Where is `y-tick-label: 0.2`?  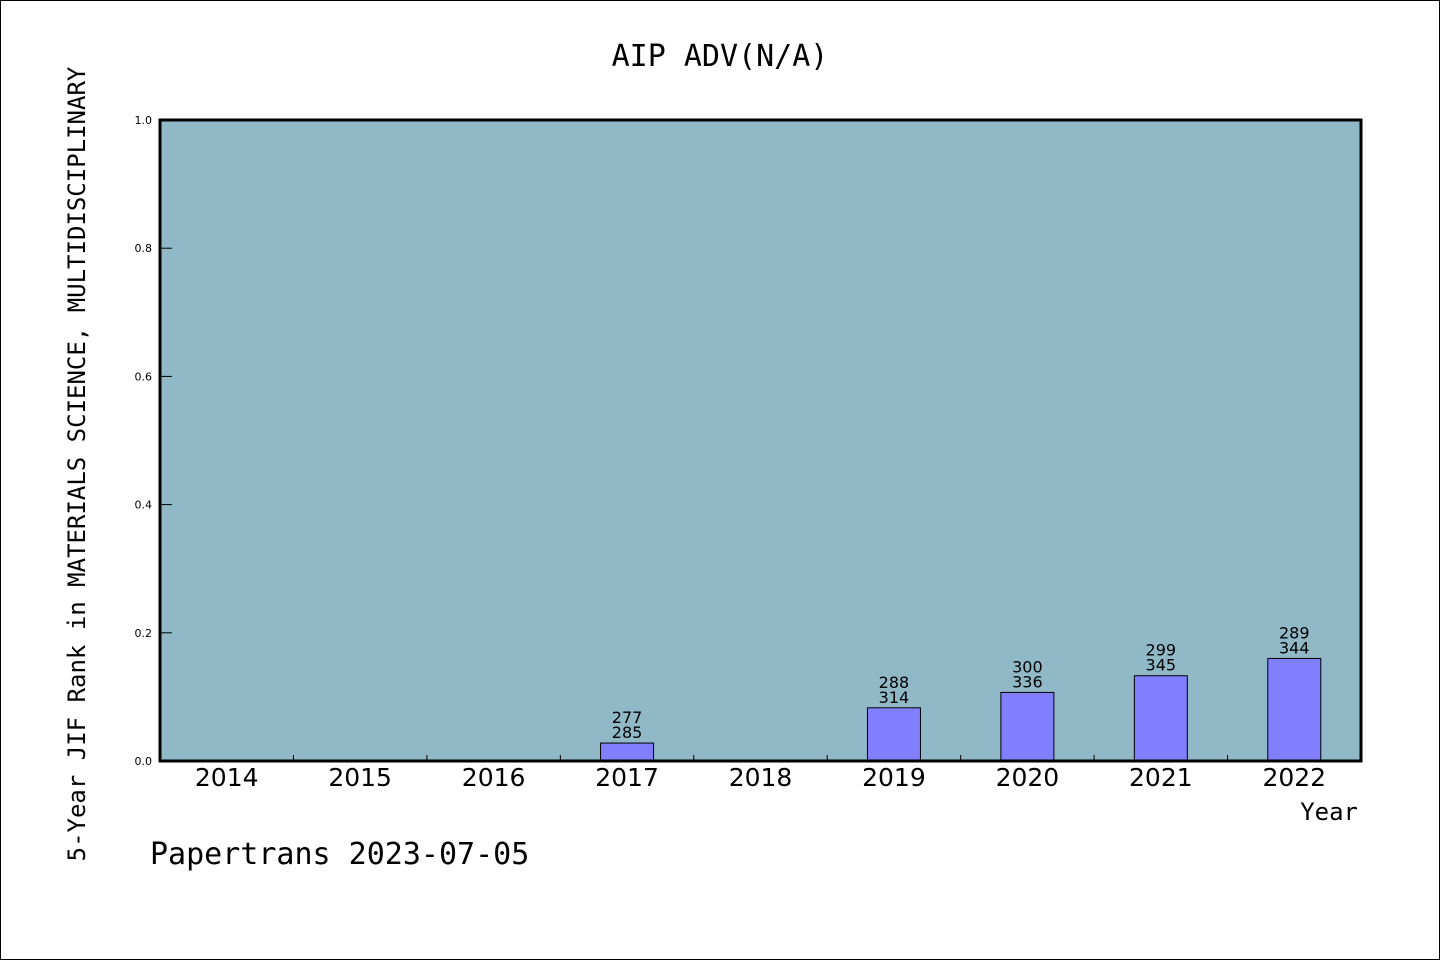 y-tick-label: 0.2 is located at coordinates (144, 633).